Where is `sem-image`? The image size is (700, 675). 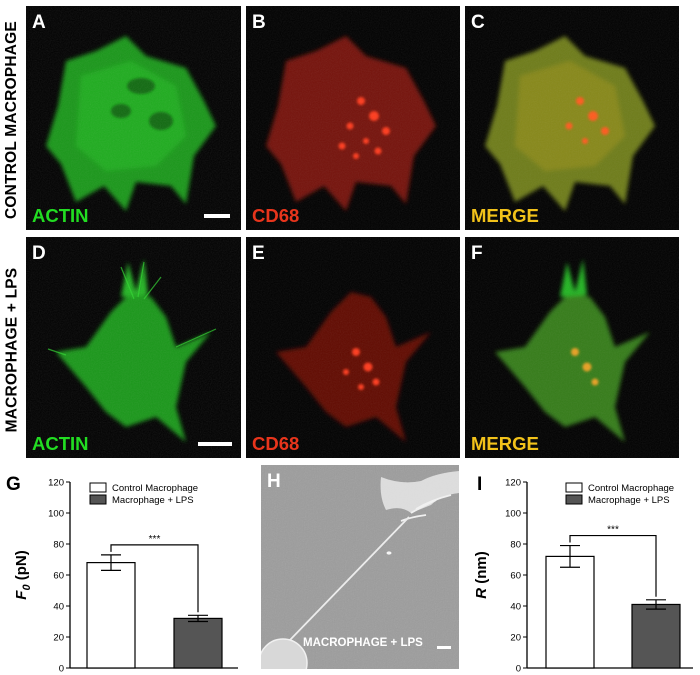
sem-image is located at coordinates (360, 567).